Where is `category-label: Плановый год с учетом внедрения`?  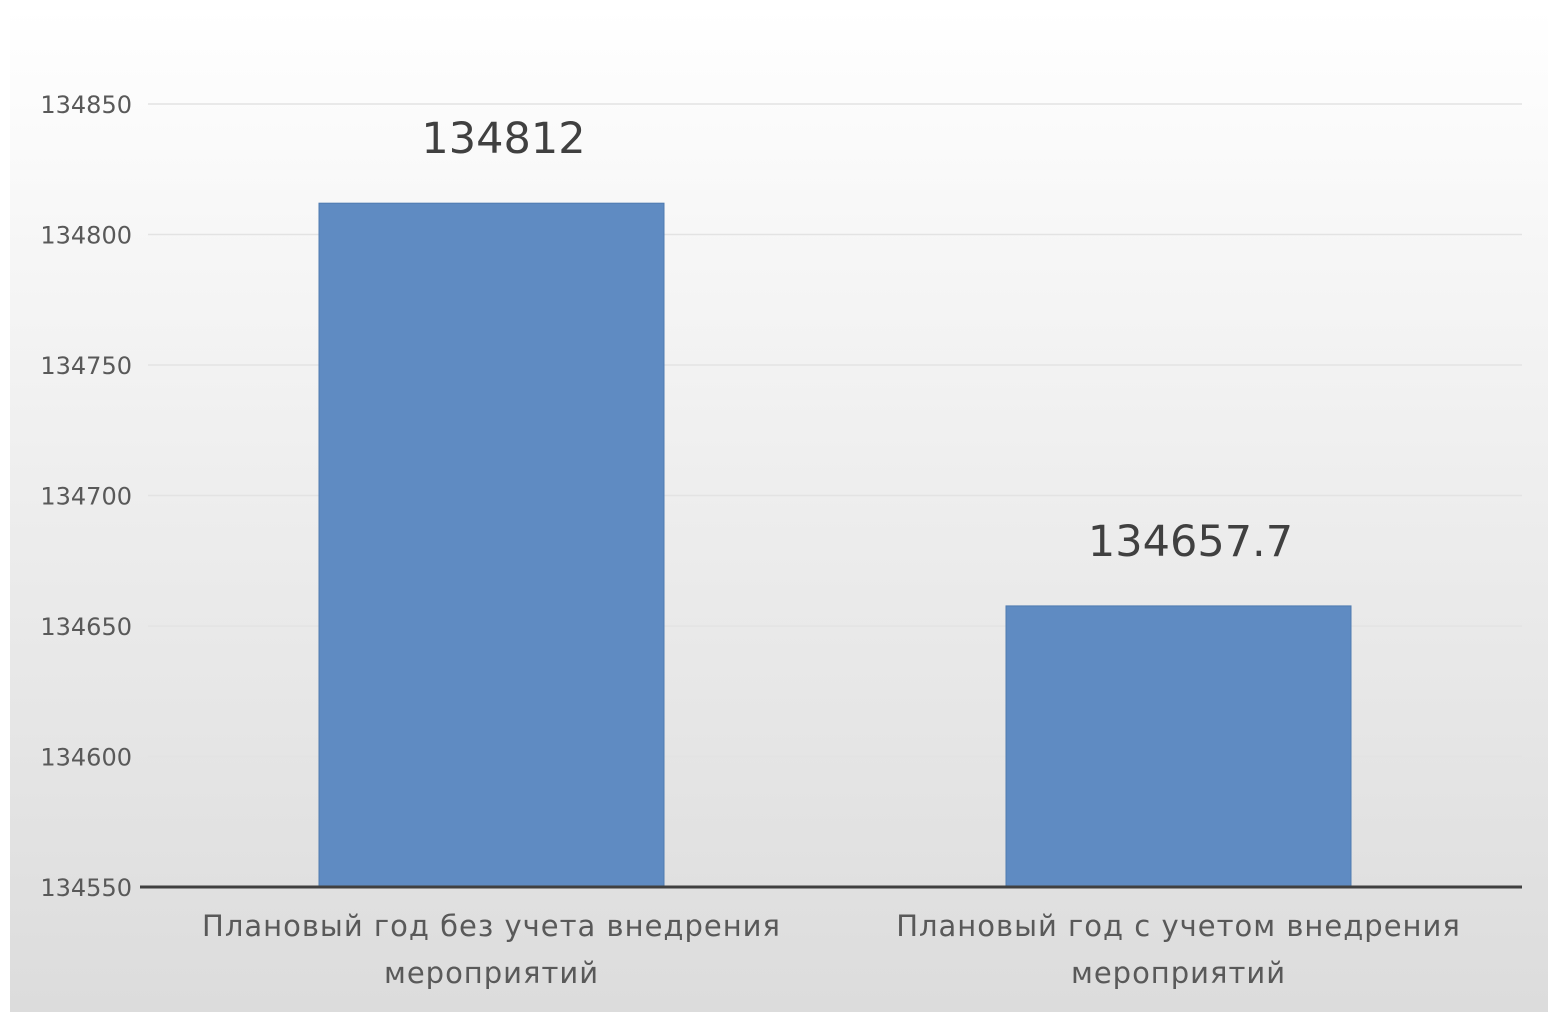 category-label: Плановый год с учетом внедрения is located at coordinates (1178, 926).